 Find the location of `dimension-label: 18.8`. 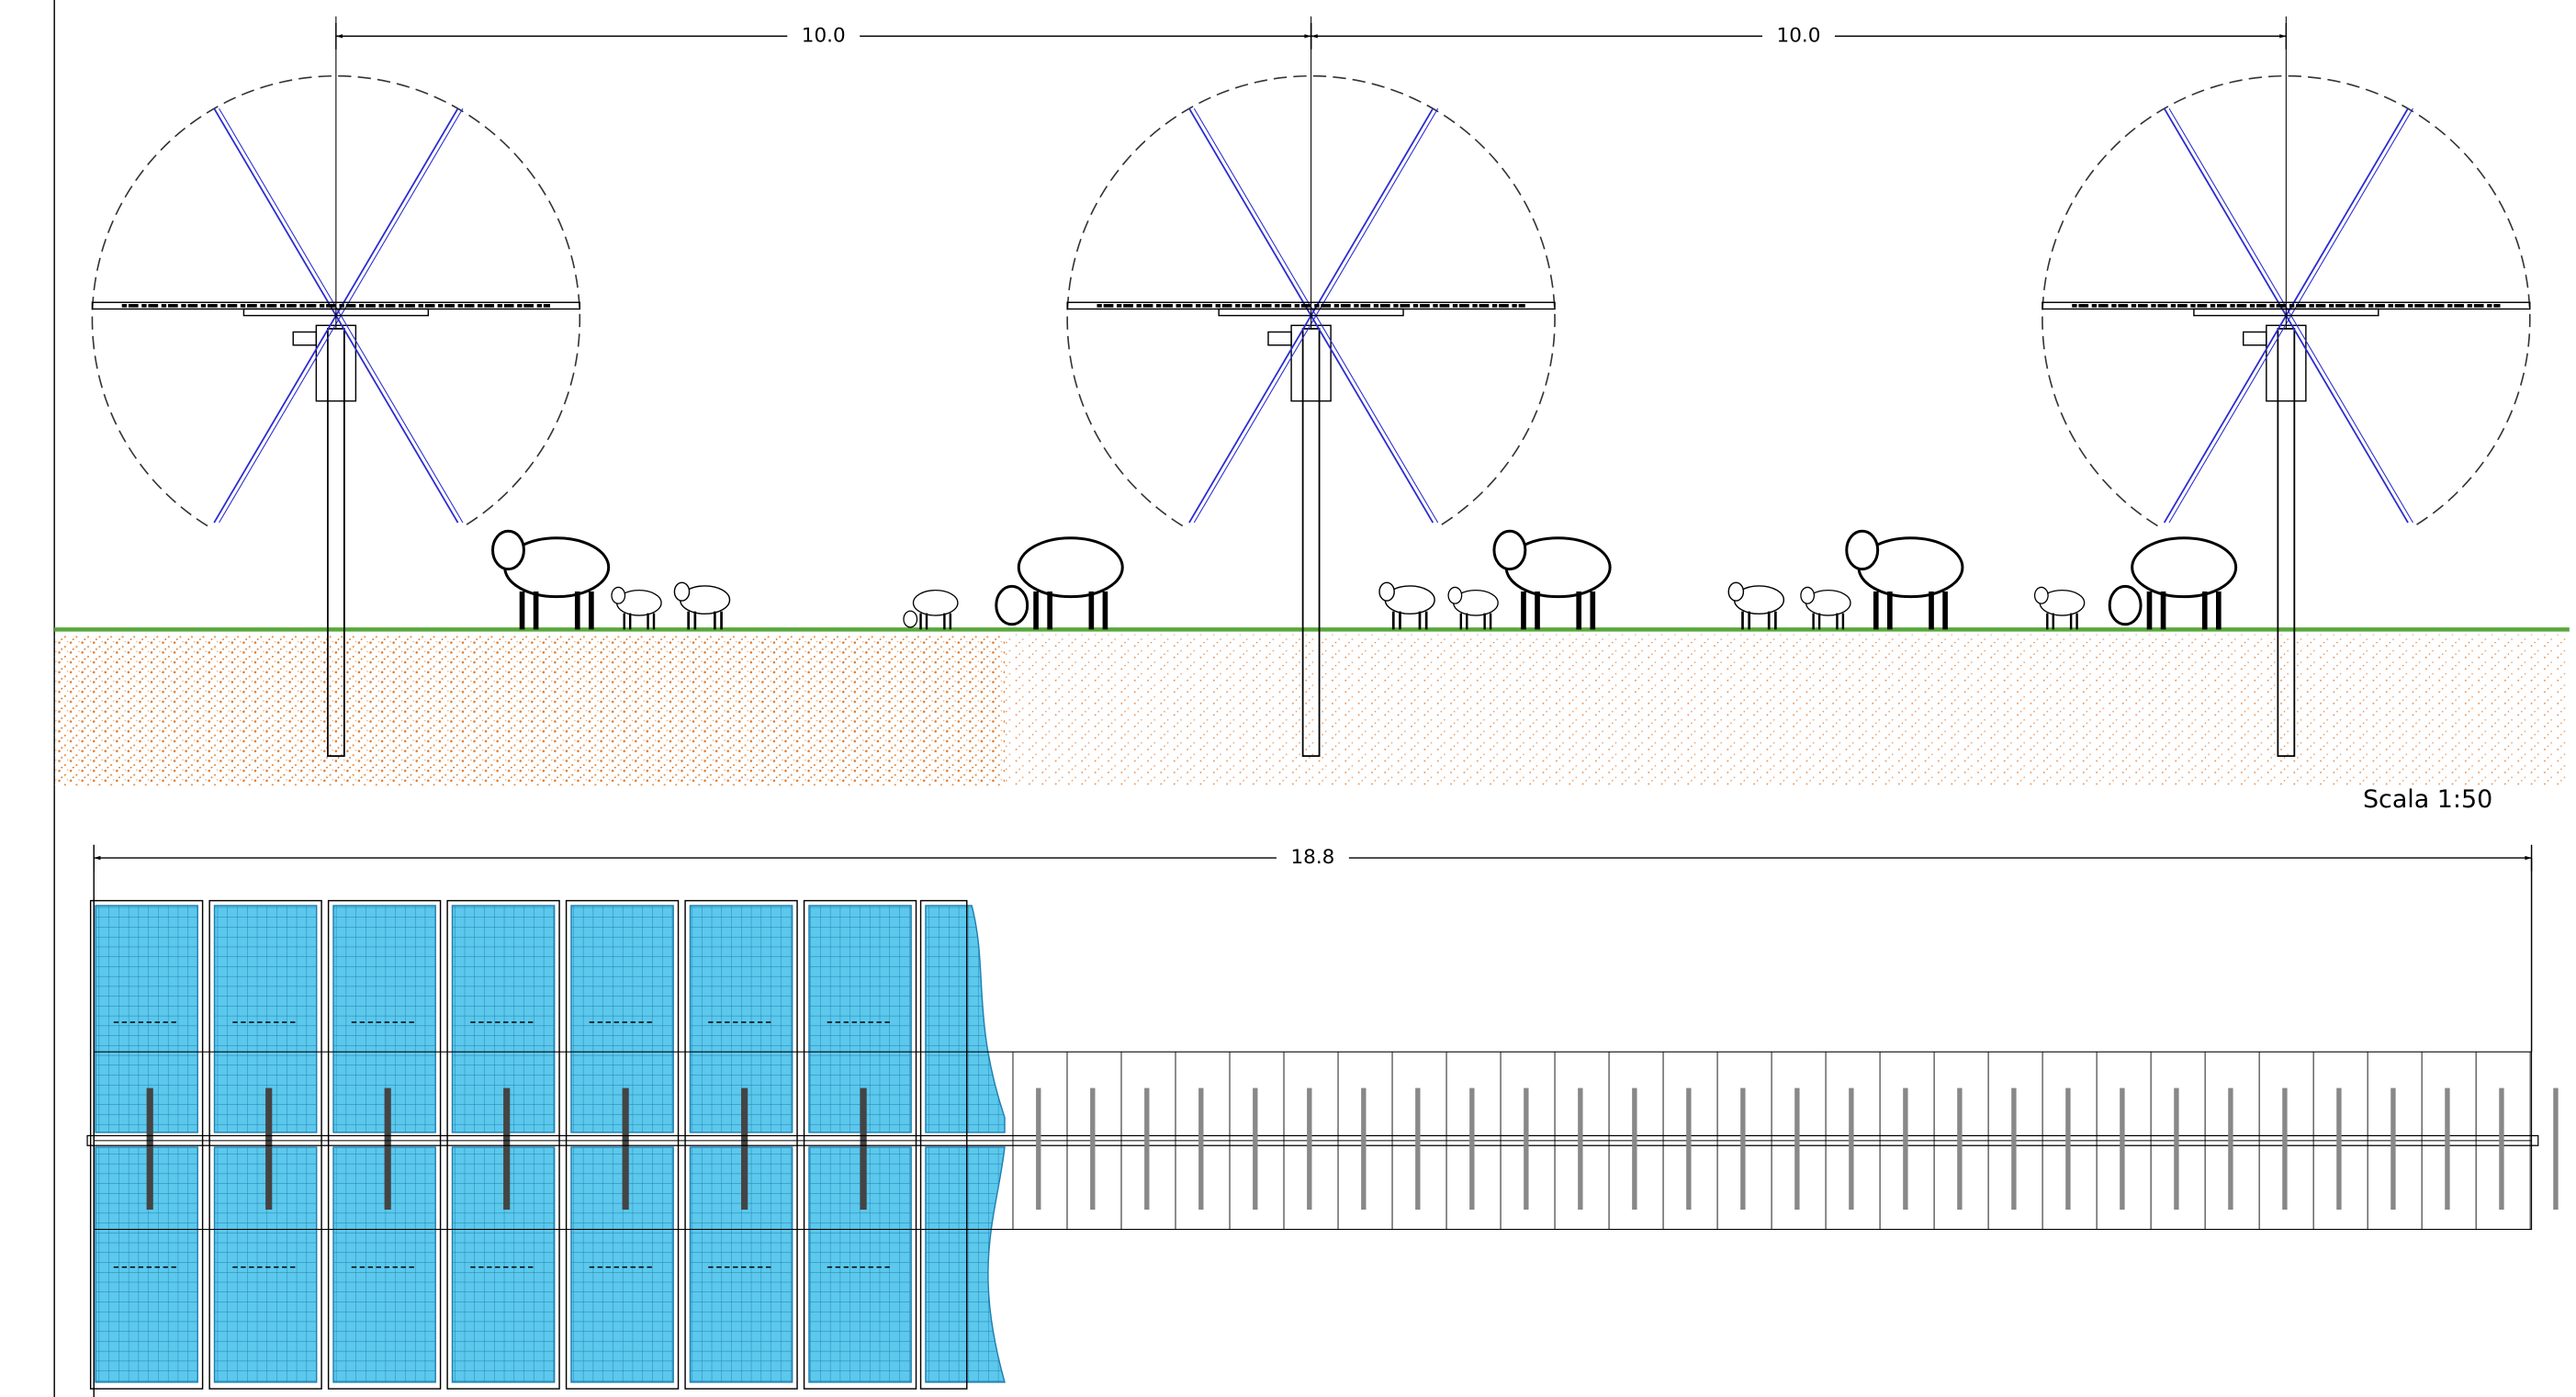

dimension-label: 18.8 is located at coordinates (1312, 857).